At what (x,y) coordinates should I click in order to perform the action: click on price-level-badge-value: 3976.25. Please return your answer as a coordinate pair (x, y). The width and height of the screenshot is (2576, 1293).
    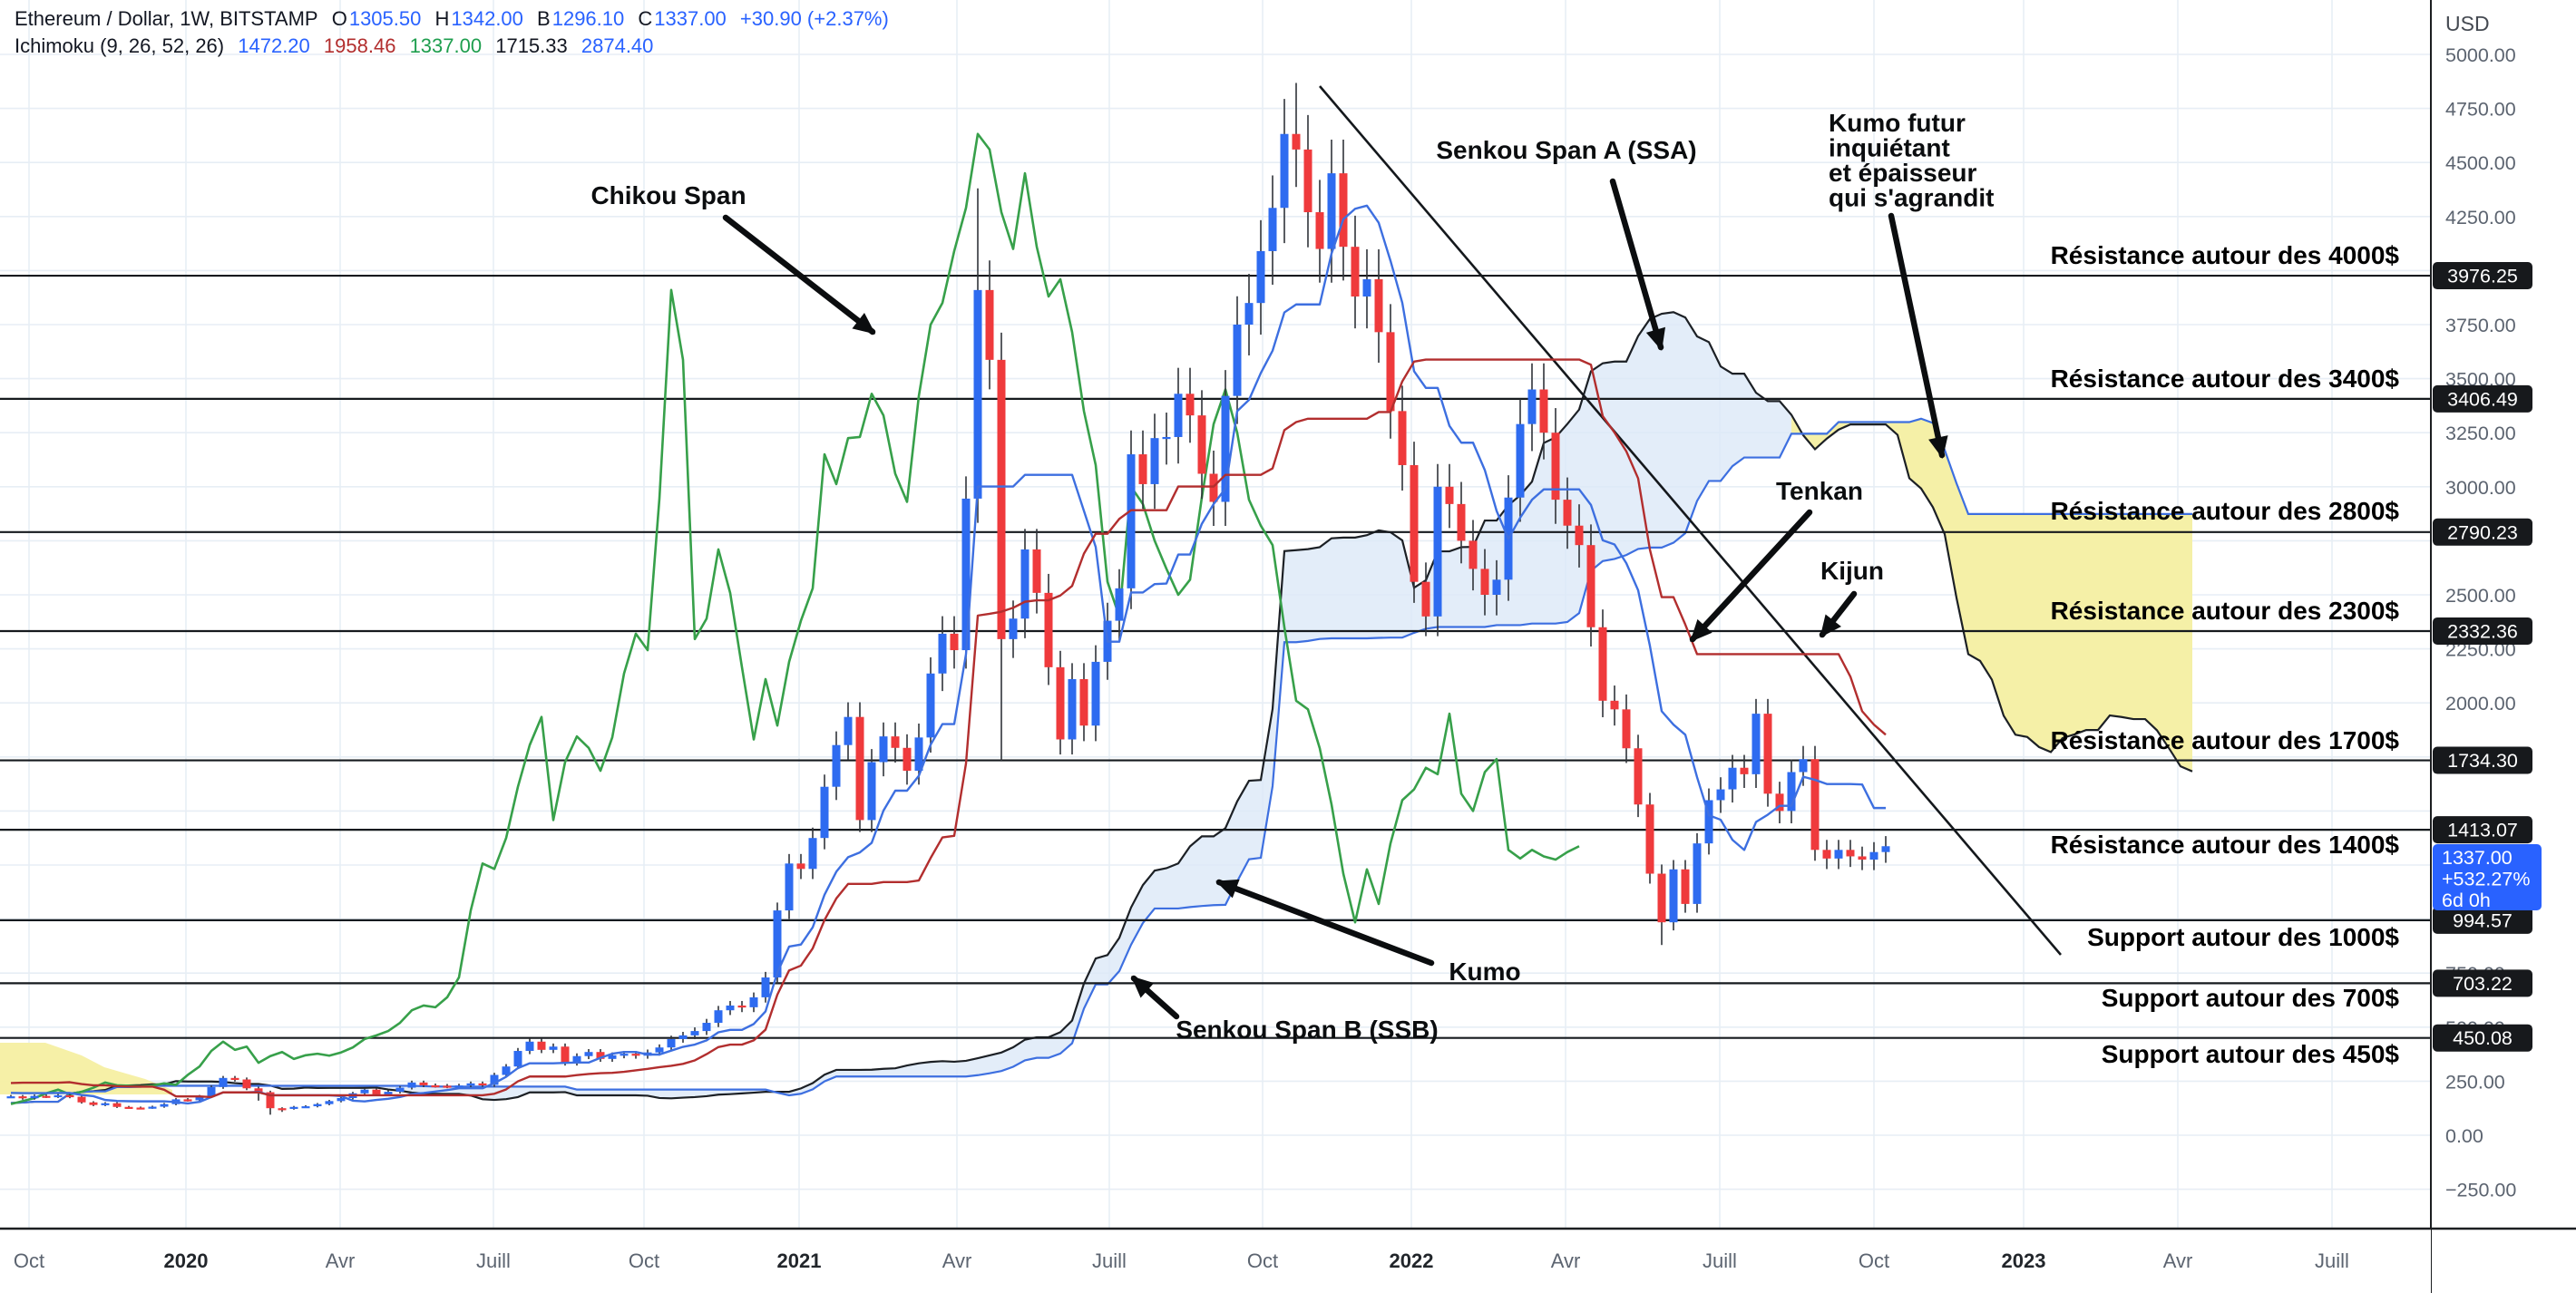
    Looking at the image, I should click on (2482, 277).